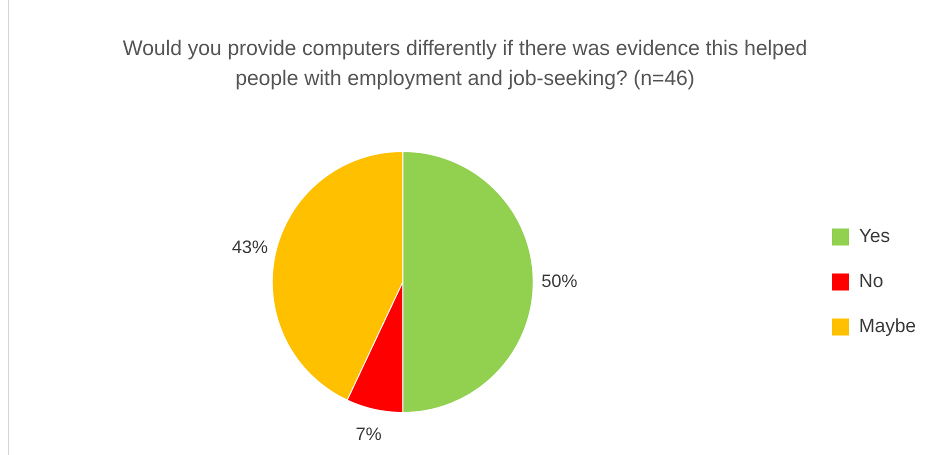 This screenshot has width=938, height=455. What do you see at coordinates (559, 280) in the screenshot?
I see `data-label: 50%` at bounding box center [559, 280].